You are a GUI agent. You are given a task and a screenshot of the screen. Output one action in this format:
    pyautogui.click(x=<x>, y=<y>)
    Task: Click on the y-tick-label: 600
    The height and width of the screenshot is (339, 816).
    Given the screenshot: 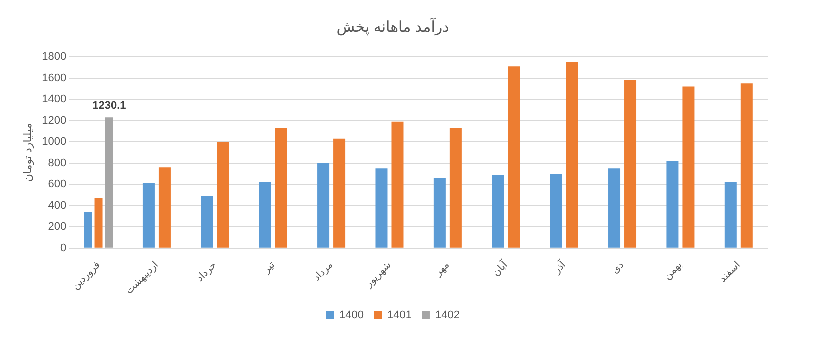 What is the action you would take?
    pyautogui.click(x=57, y=184)
    